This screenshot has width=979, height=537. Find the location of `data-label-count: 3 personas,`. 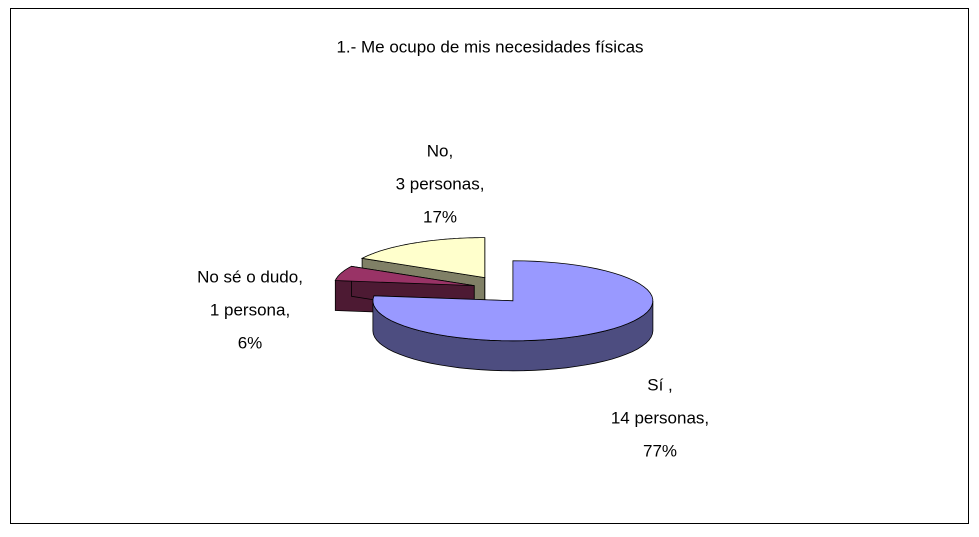

data-label-count: 3 personas, is located at coordinates (440, 183).